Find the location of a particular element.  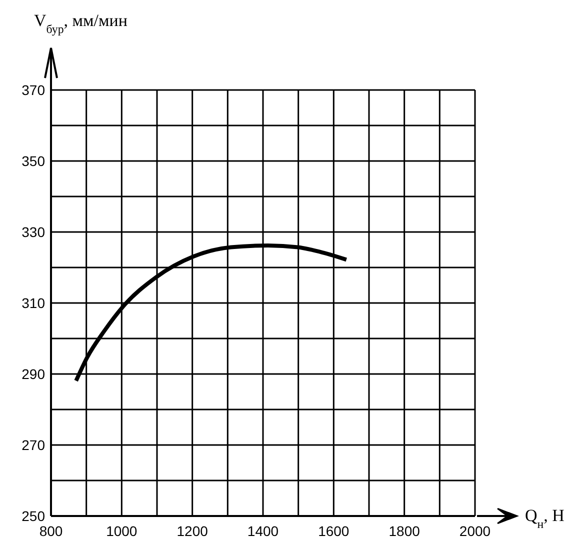

x-tick-label: 1400 is located at coordinates (263, 531).